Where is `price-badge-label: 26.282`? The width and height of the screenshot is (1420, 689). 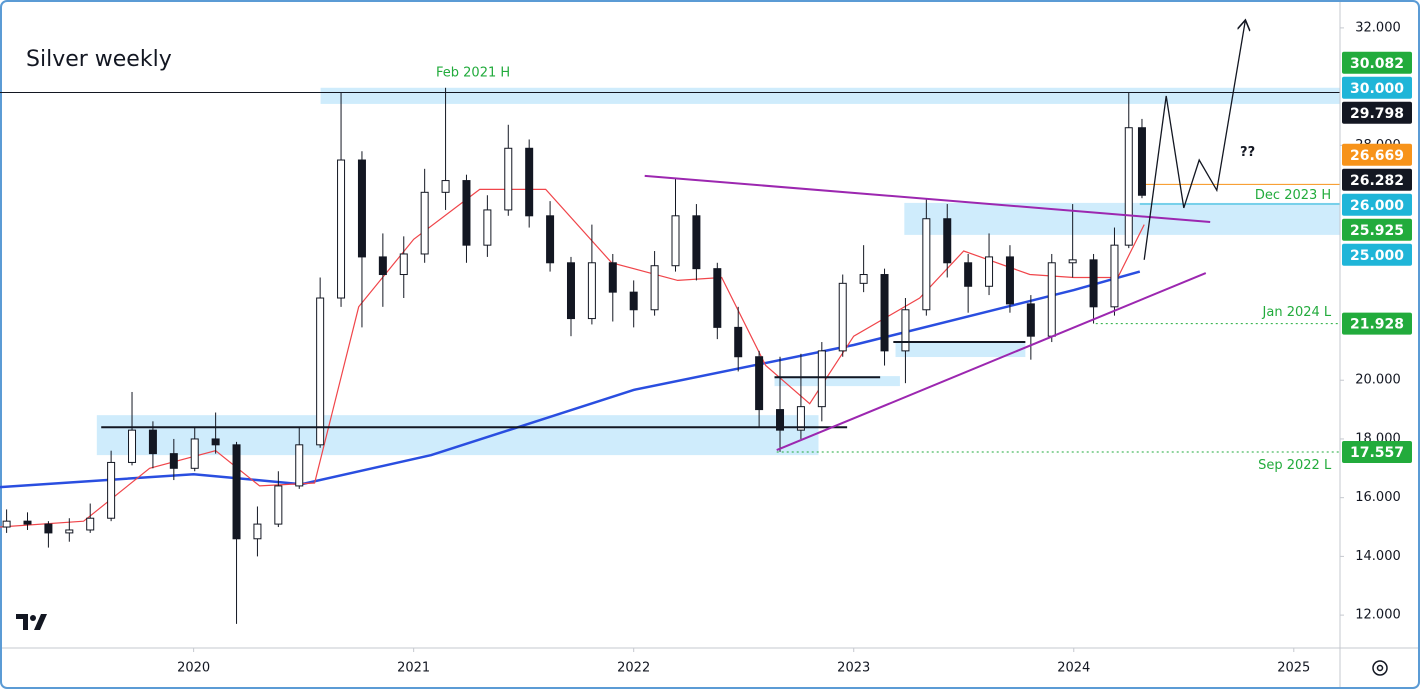 price-badge-label: 26.282 is located at coordinates (1377, 181).